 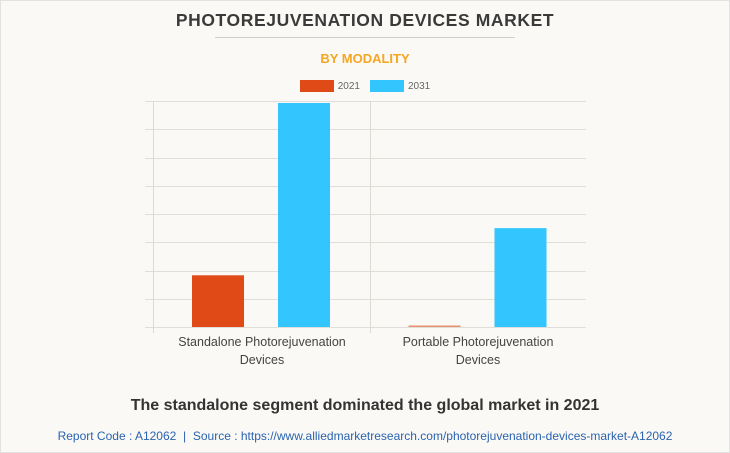 What do you see at coordinates (304, 214) in the screenshot?
I see `bar-2031-standalone` at bounding box center [304, 214].